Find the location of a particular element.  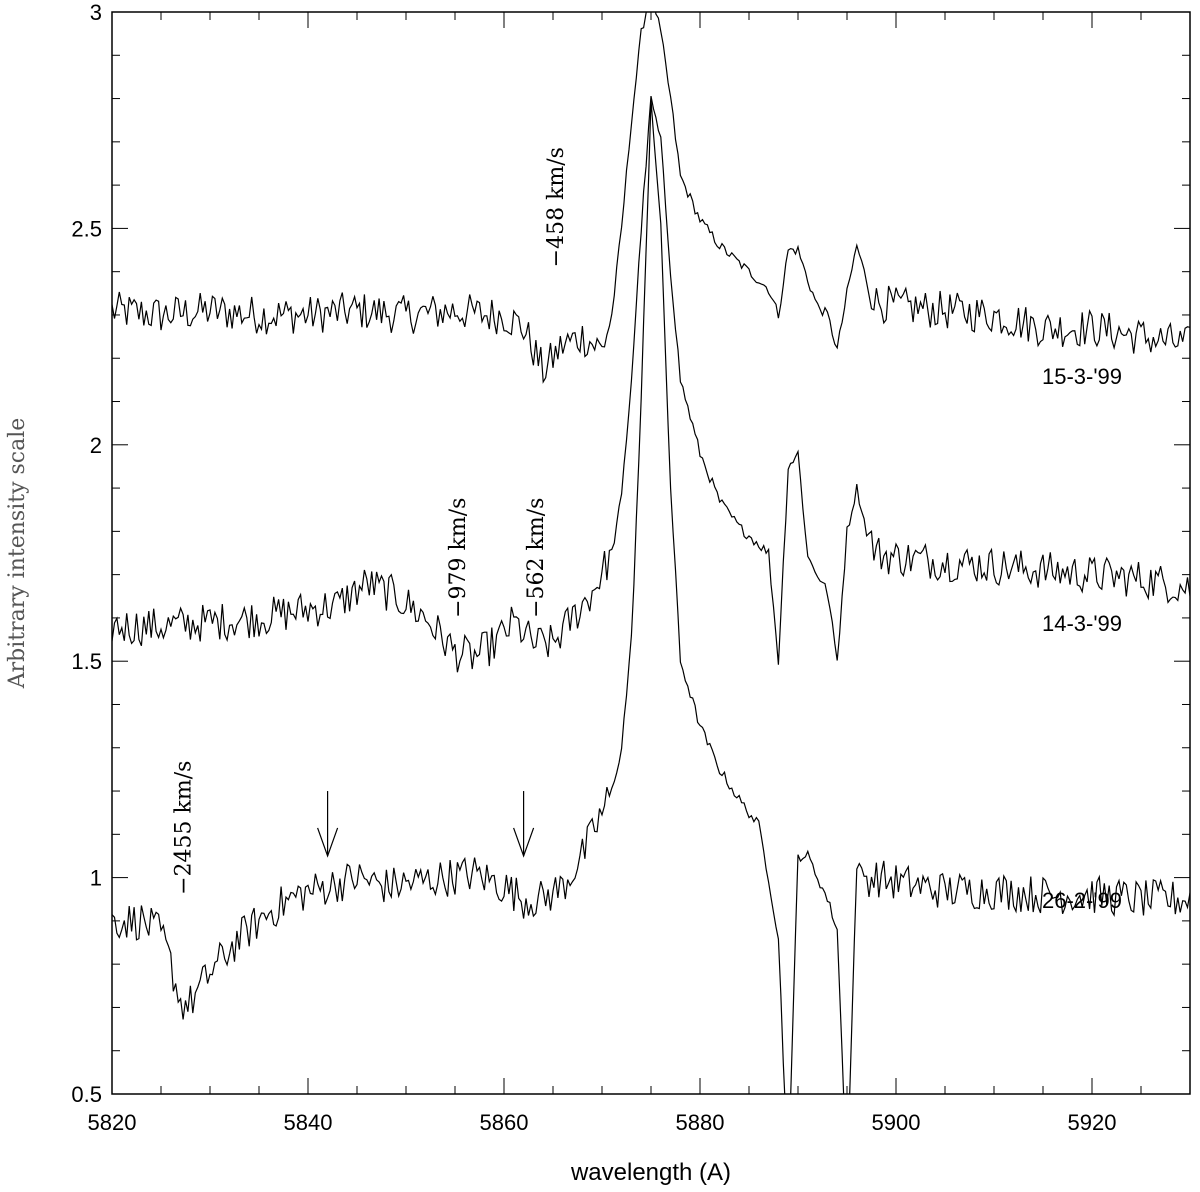

arrows is located at coordinates (426, 824).